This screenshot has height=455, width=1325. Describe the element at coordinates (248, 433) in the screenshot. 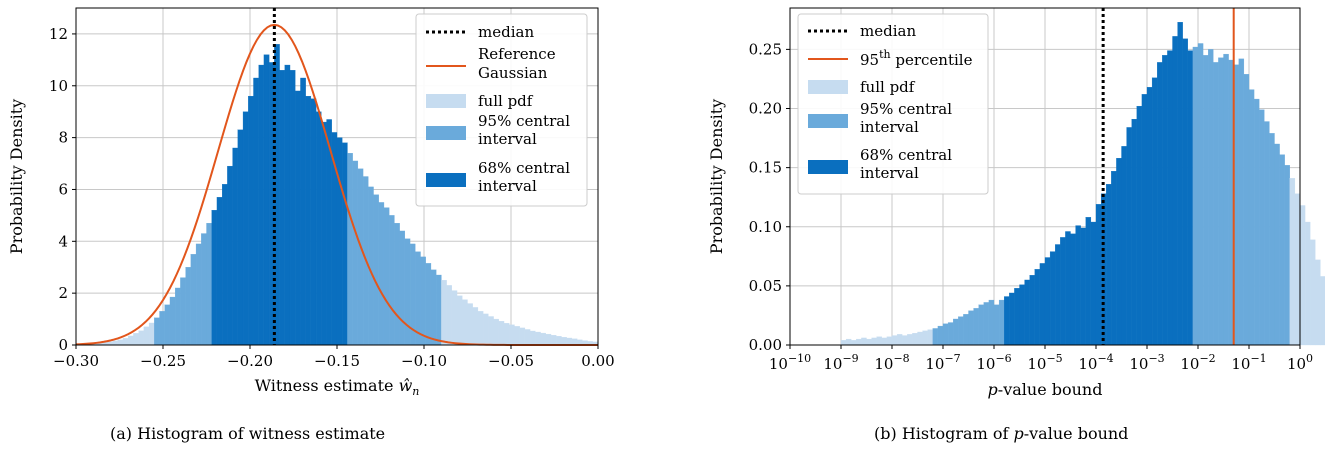

I see `caption-a: (a) Histogram of witness estimate` at that location.